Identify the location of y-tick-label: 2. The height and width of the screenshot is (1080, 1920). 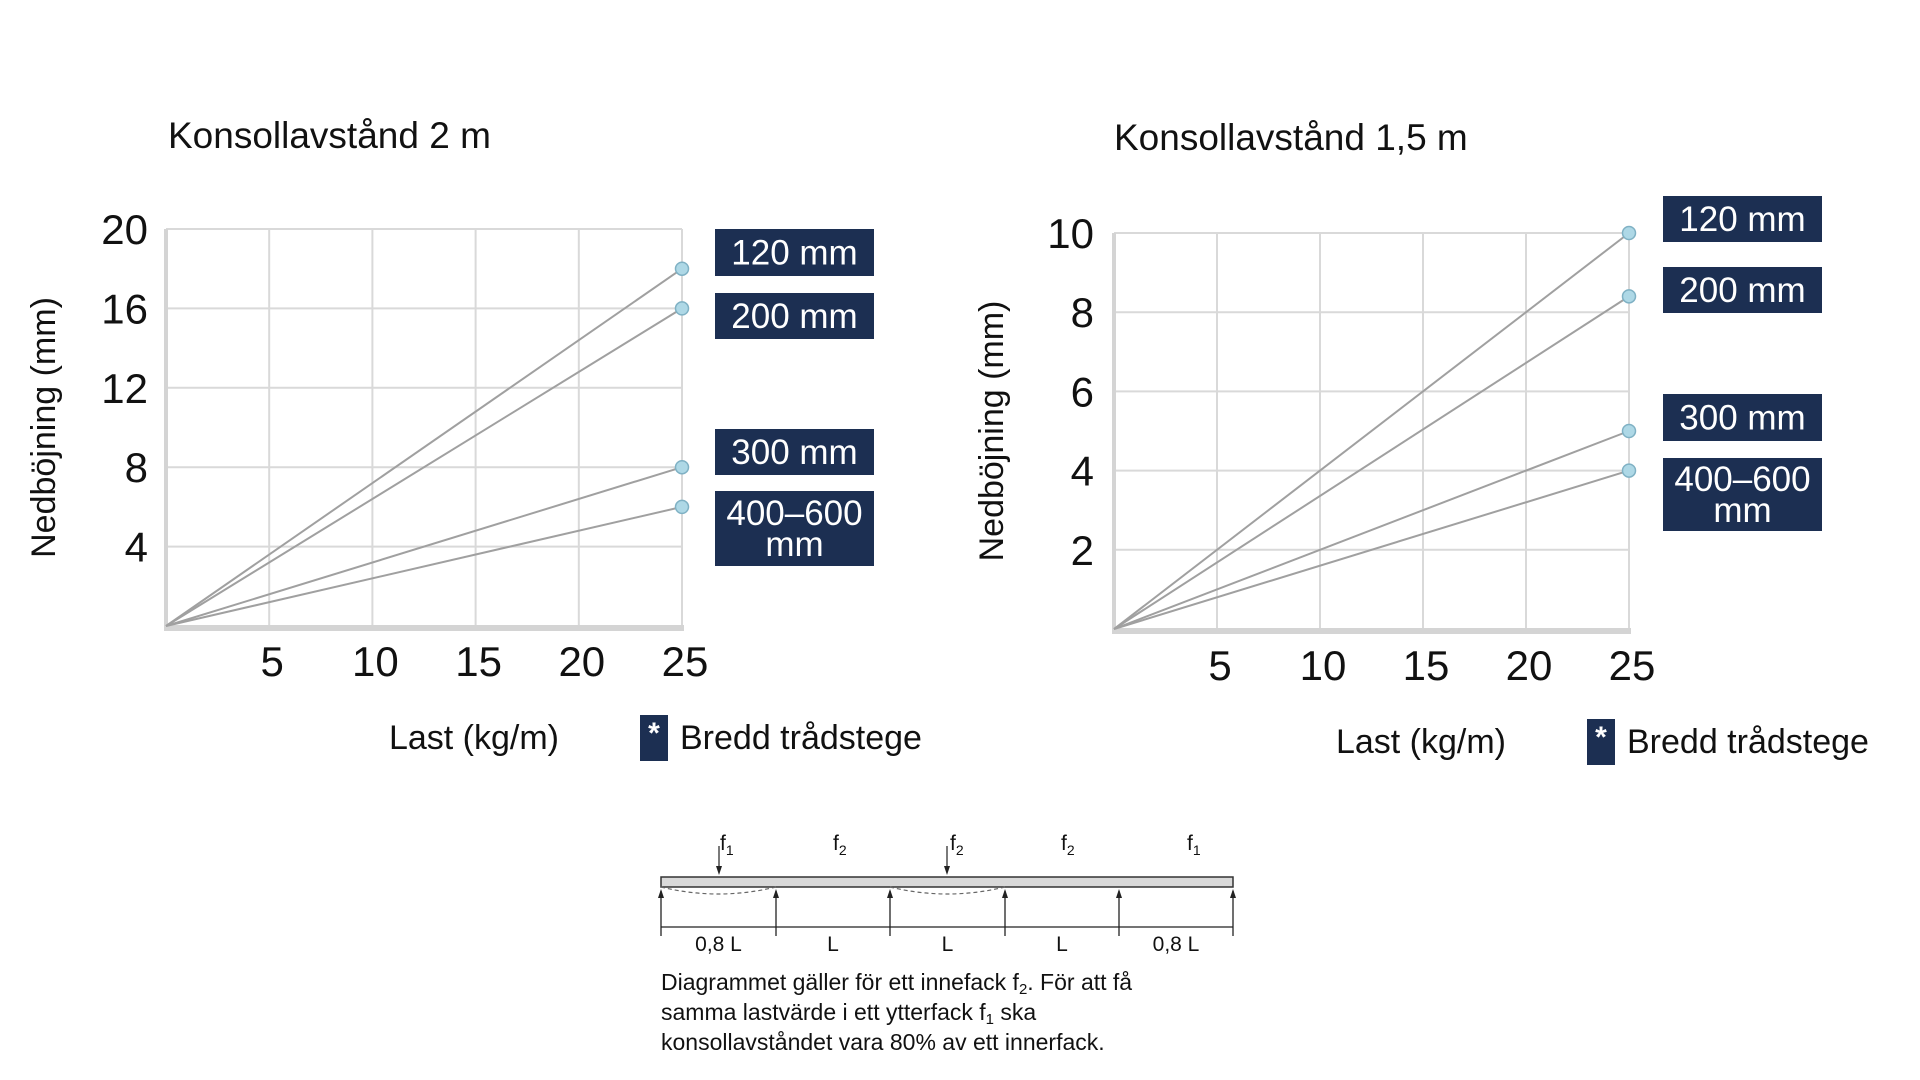
(1082, 550).